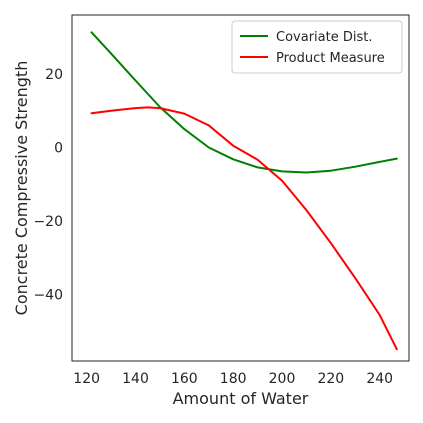 This screenshot has height=423, width=423. What do you see at coordinates (184, 379) in the screenshot?
I see `x-tick-label: 160` at bounding box center [184, 379].